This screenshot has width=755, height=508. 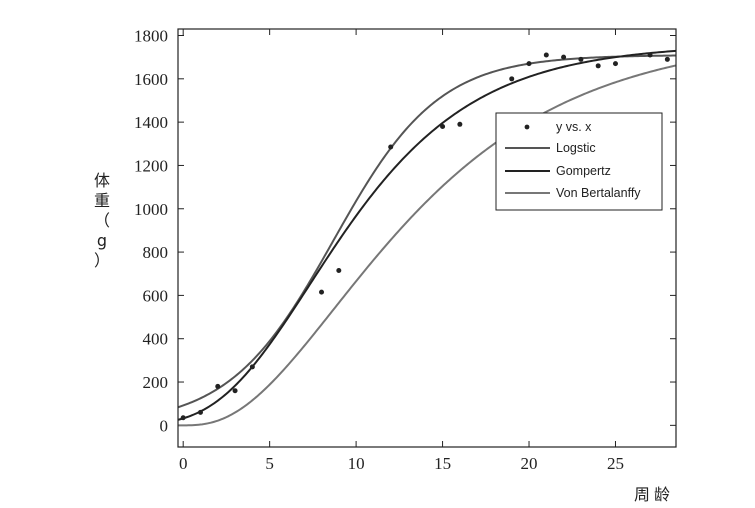 What do you see at coordinates (164, 425) in the screenshot?
I see `y-tick-label: 0` at bounding box center [164, 425].